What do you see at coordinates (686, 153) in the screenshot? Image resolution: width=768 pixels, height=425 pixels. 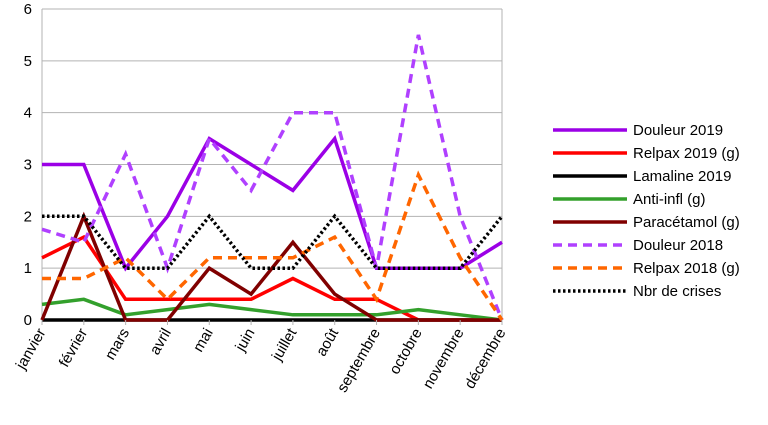 I see `legend-label: Relpax 2019 (g)` at bounding box center [686, 153].